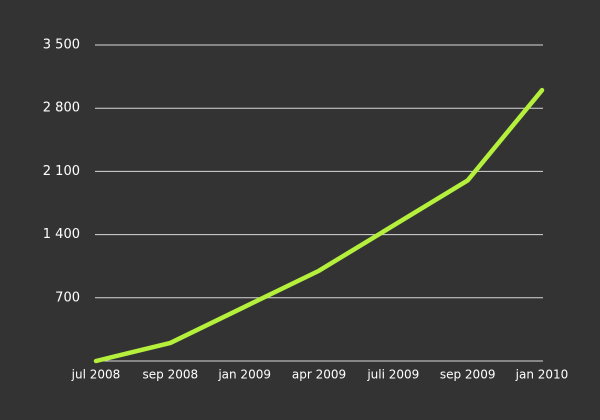  What do you see at coordinates (61, 108) in the screenshot?
I see `y-tick-label: 2 800` at bounding box center [61, 108].